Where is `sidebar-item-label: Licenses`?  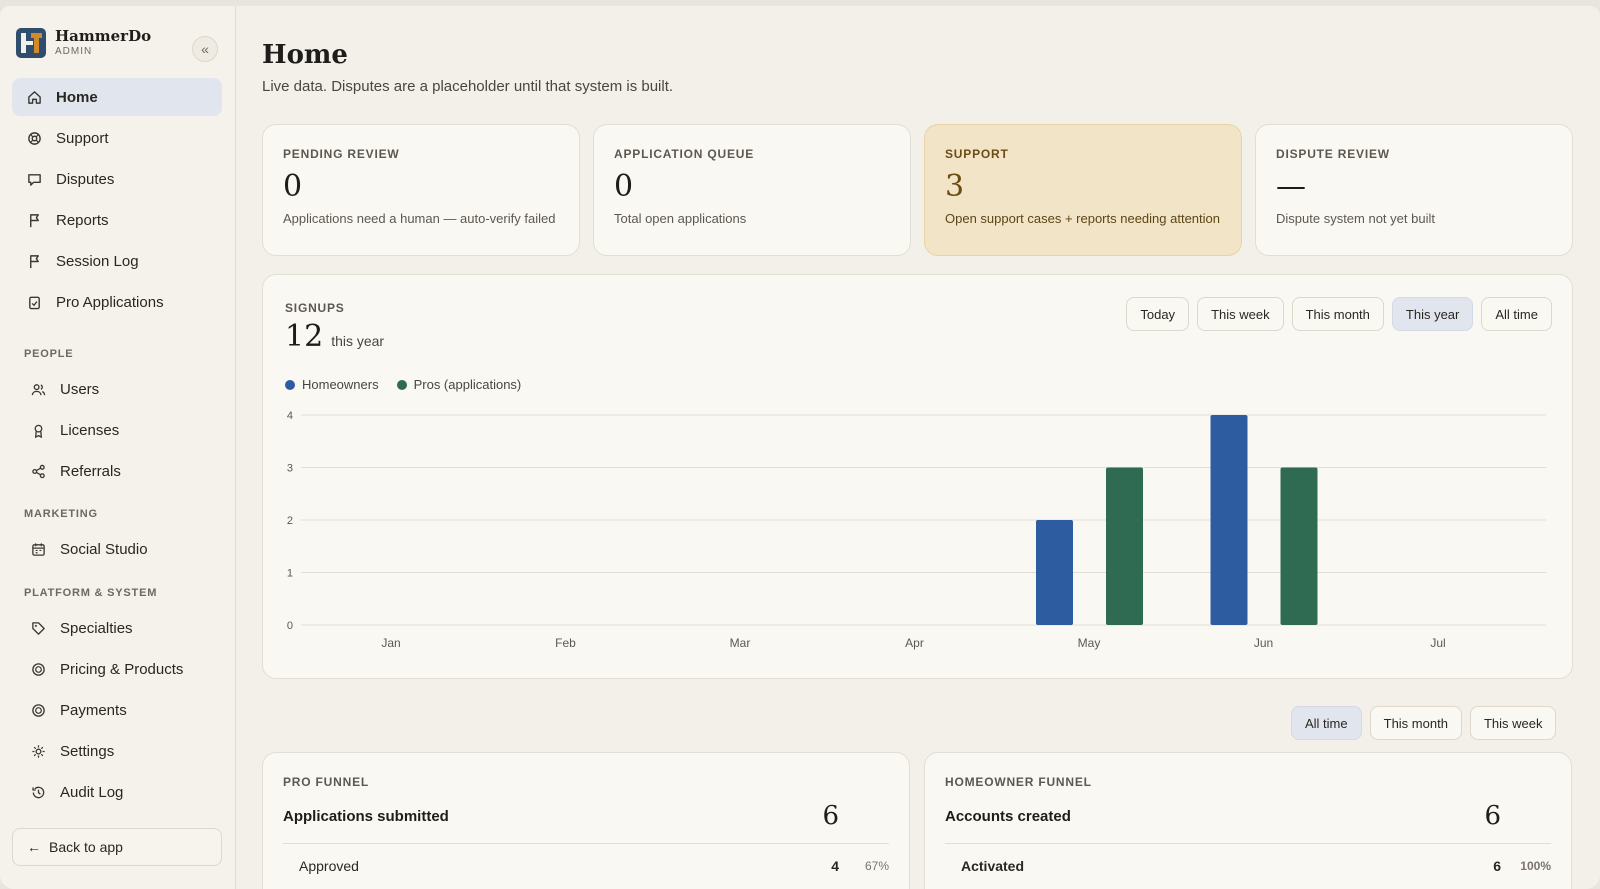
sidebar-item-label: Licenses is located at coordinates (90, 430).